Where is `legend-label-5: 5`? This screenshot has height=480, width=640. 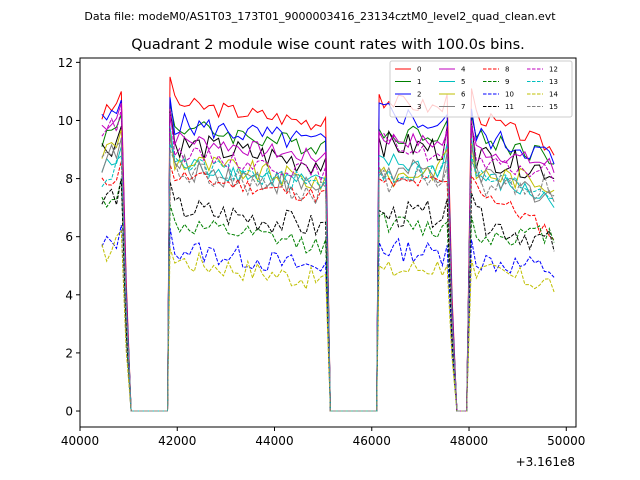
legend-label-5: 5 is located at coordinates (463, 82).